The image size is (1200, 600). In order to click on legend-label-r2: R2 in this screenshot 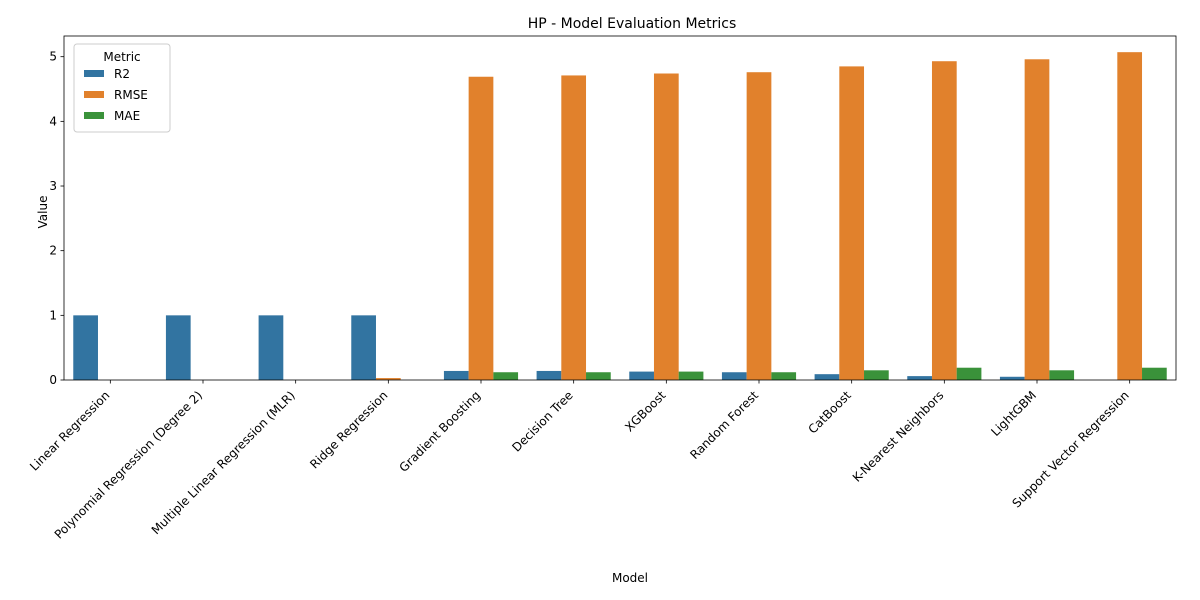, I will do `click(122, 74)`.